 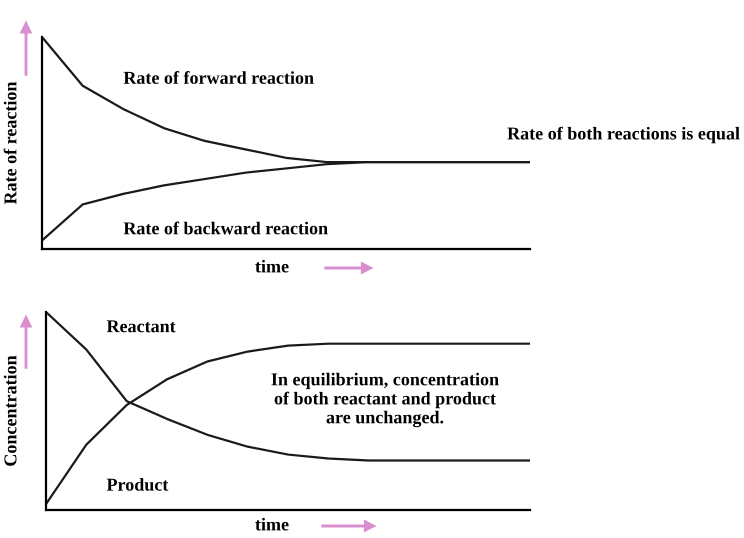 What do you see at coordinates (141, 326) in the screenshot?
I see `series-label: Reactant` at bounding box center [141, 326].